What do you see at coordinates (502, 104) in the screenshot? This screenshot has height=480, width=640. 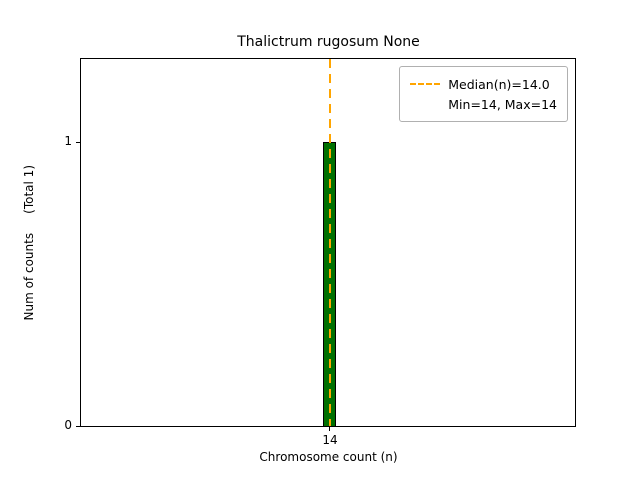 I see `legend-label-minmax: Min=14, Max=14` at bounding box center [502, 104].